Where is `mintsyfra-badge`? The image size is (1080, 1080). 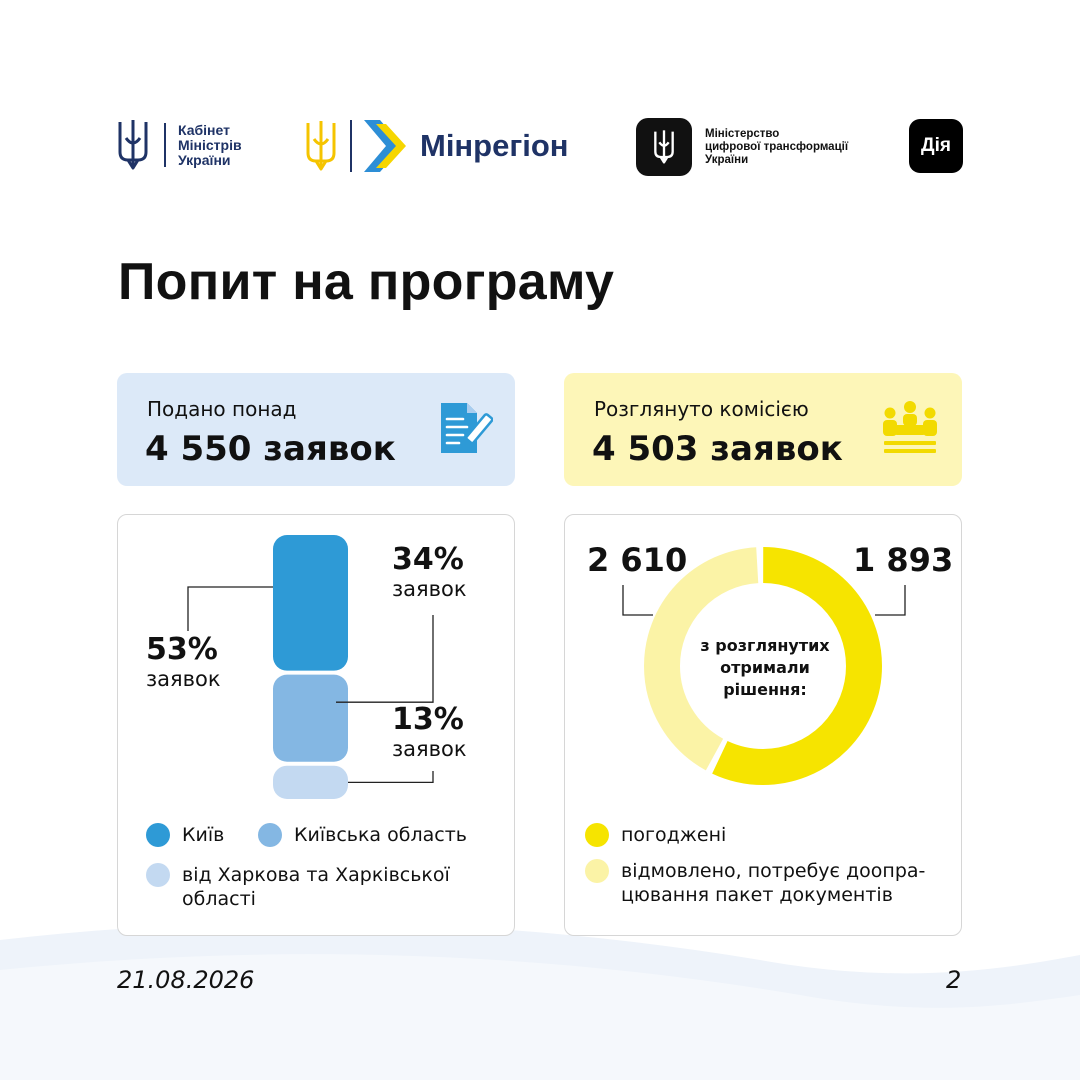 mintsyfra-badge is located at coordinates (664, 147).